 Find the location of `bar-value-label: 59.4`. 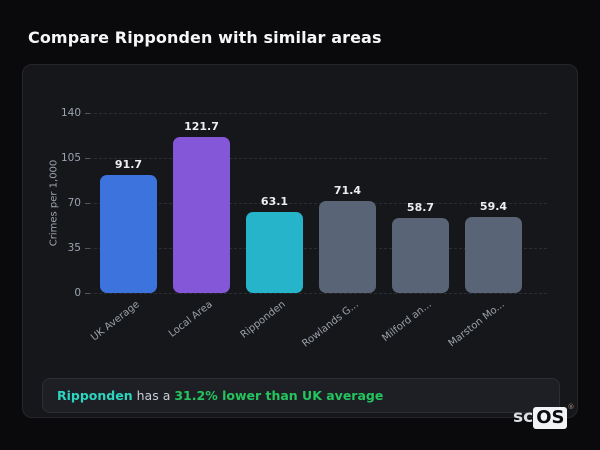

bar-value-label: 59.4 is located at coordinates (493, 206).